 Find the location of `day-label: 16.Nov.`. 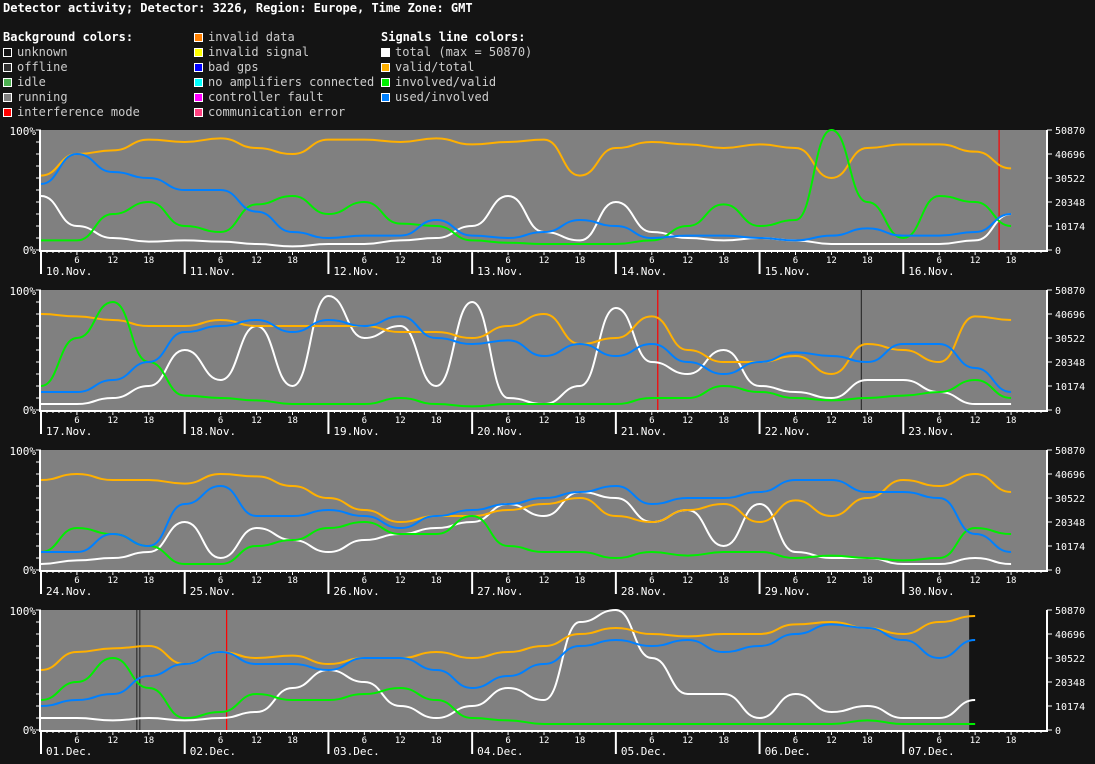

day-label: 16.Nov. is located at coordinates (931, 271).